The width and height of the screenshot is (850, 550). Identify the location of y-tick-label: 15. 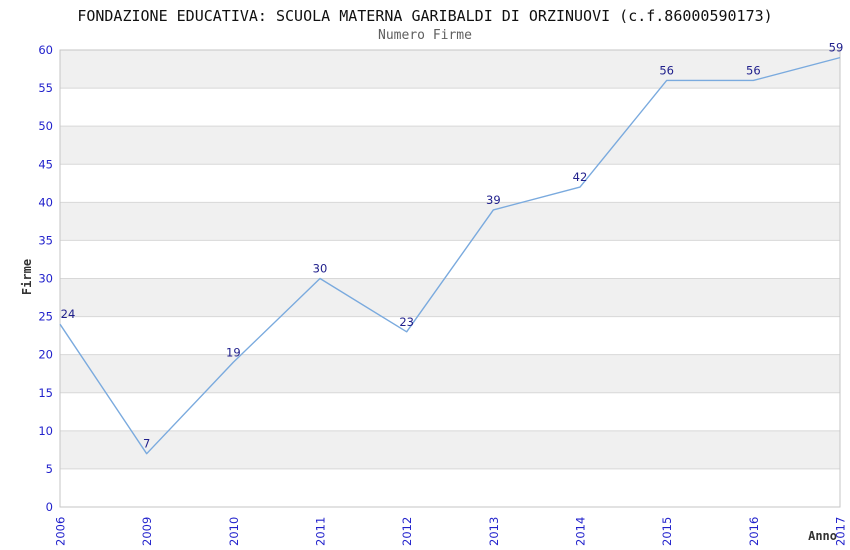
(45, 393).